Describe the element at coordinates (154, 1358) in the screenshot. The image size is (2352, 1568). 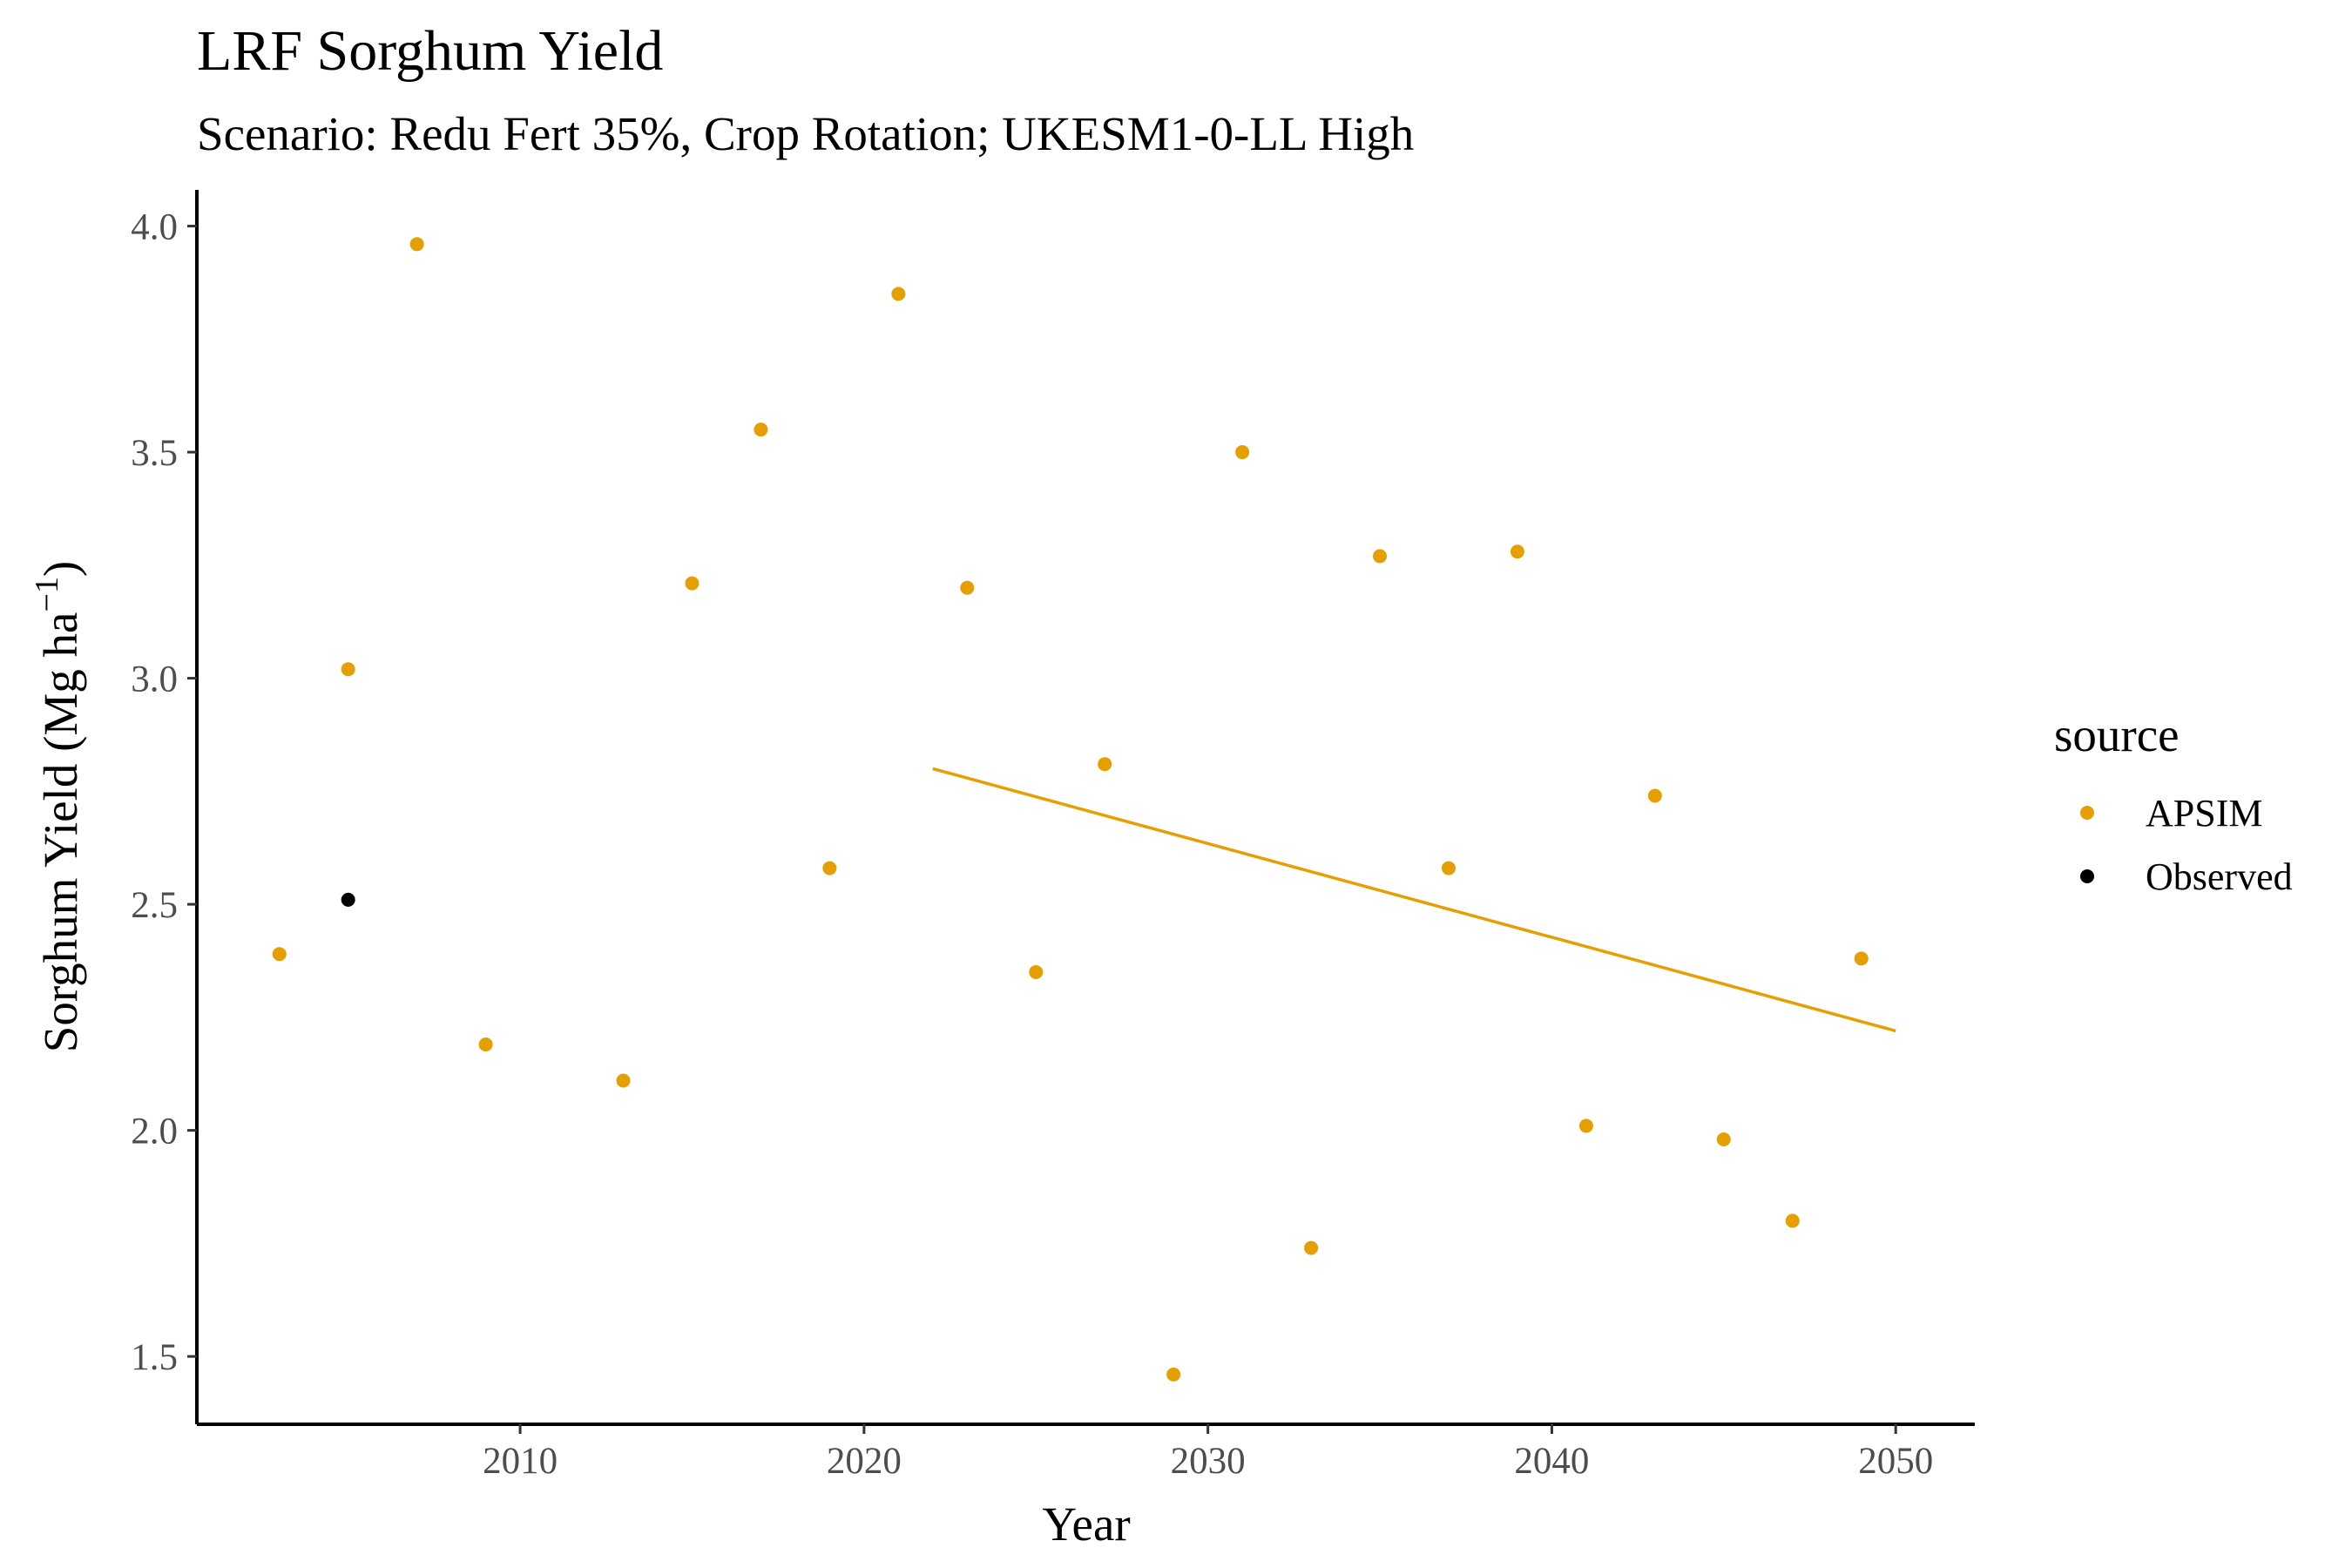
I see `y-tick-label: 1.5` at that location.